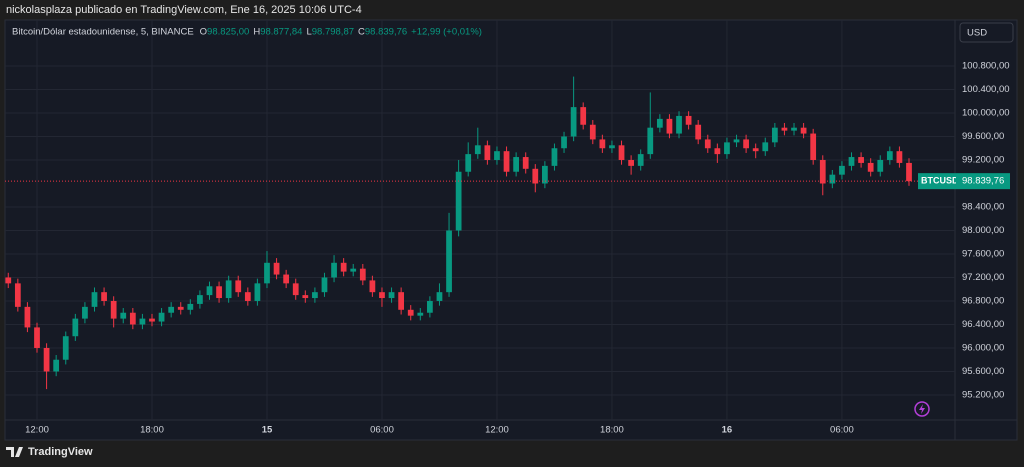 The height and width of the screenshot is (467, 1024). Describe the element at coordinates (983, 324) in the screenshot. I see `y-tick-label: 96.400,00` at that location.